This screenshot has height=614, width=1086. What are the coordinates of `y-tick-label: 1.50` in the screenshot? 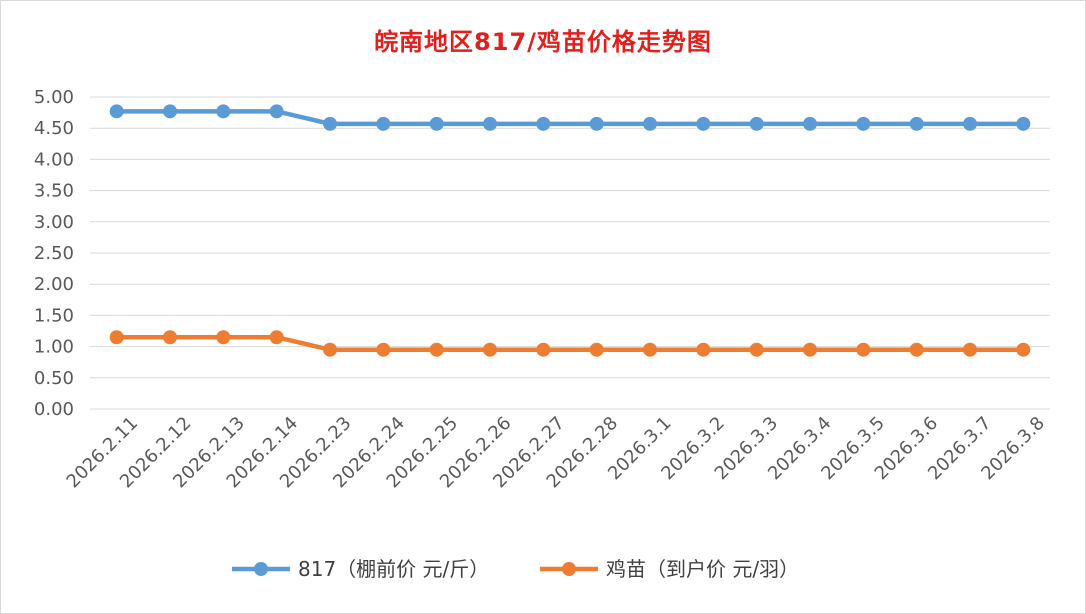 It's located at (54, 315).